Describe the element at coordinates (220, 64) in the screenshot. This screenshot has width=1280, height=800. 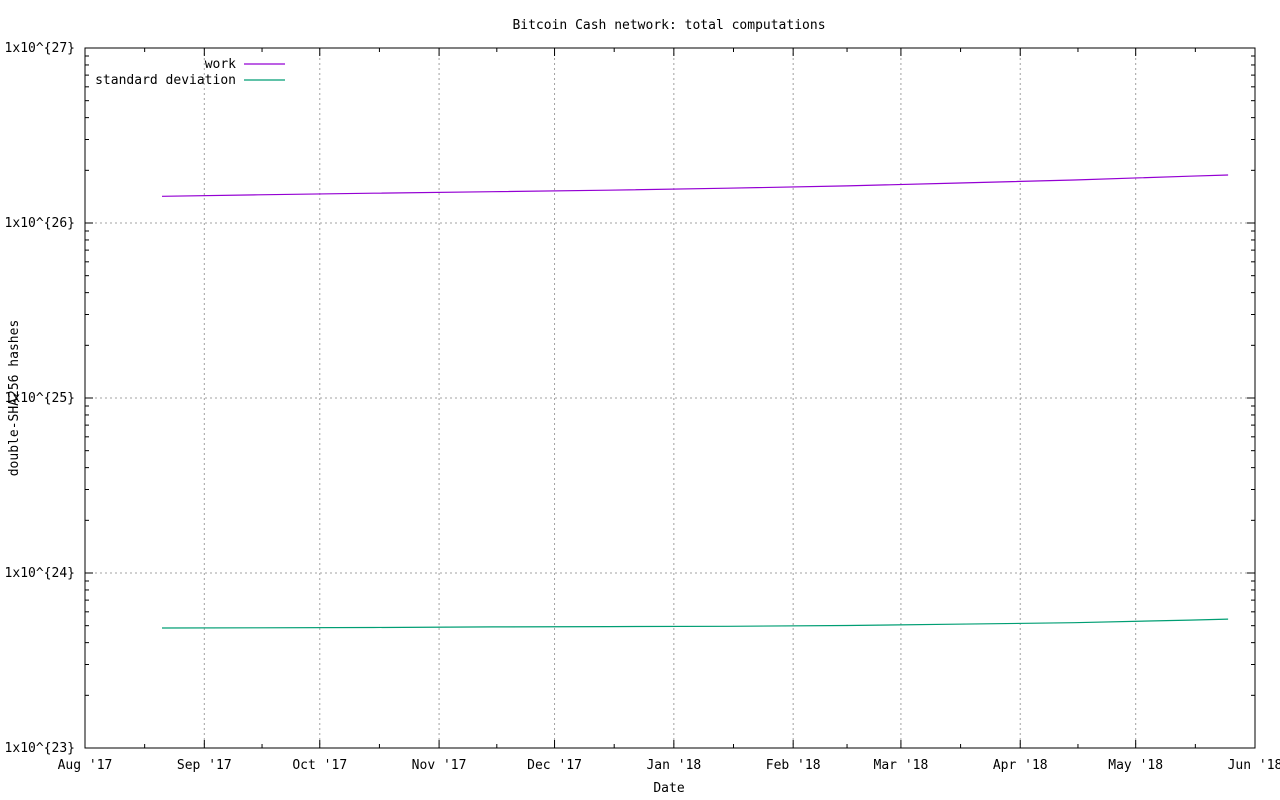
I see `legend-label-work: work` at that location.